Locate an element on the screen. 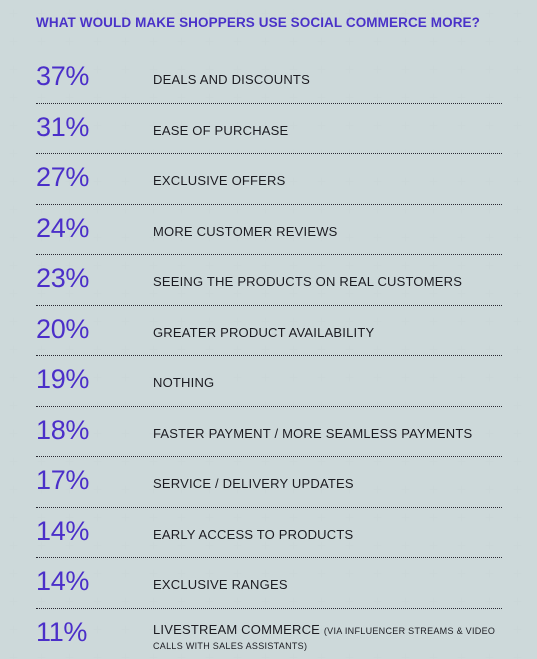 The height and width of the screenshot is (659, 537). stat-row: 14% EXCLUSIVE RANGES is located at coordinates (268, 583).